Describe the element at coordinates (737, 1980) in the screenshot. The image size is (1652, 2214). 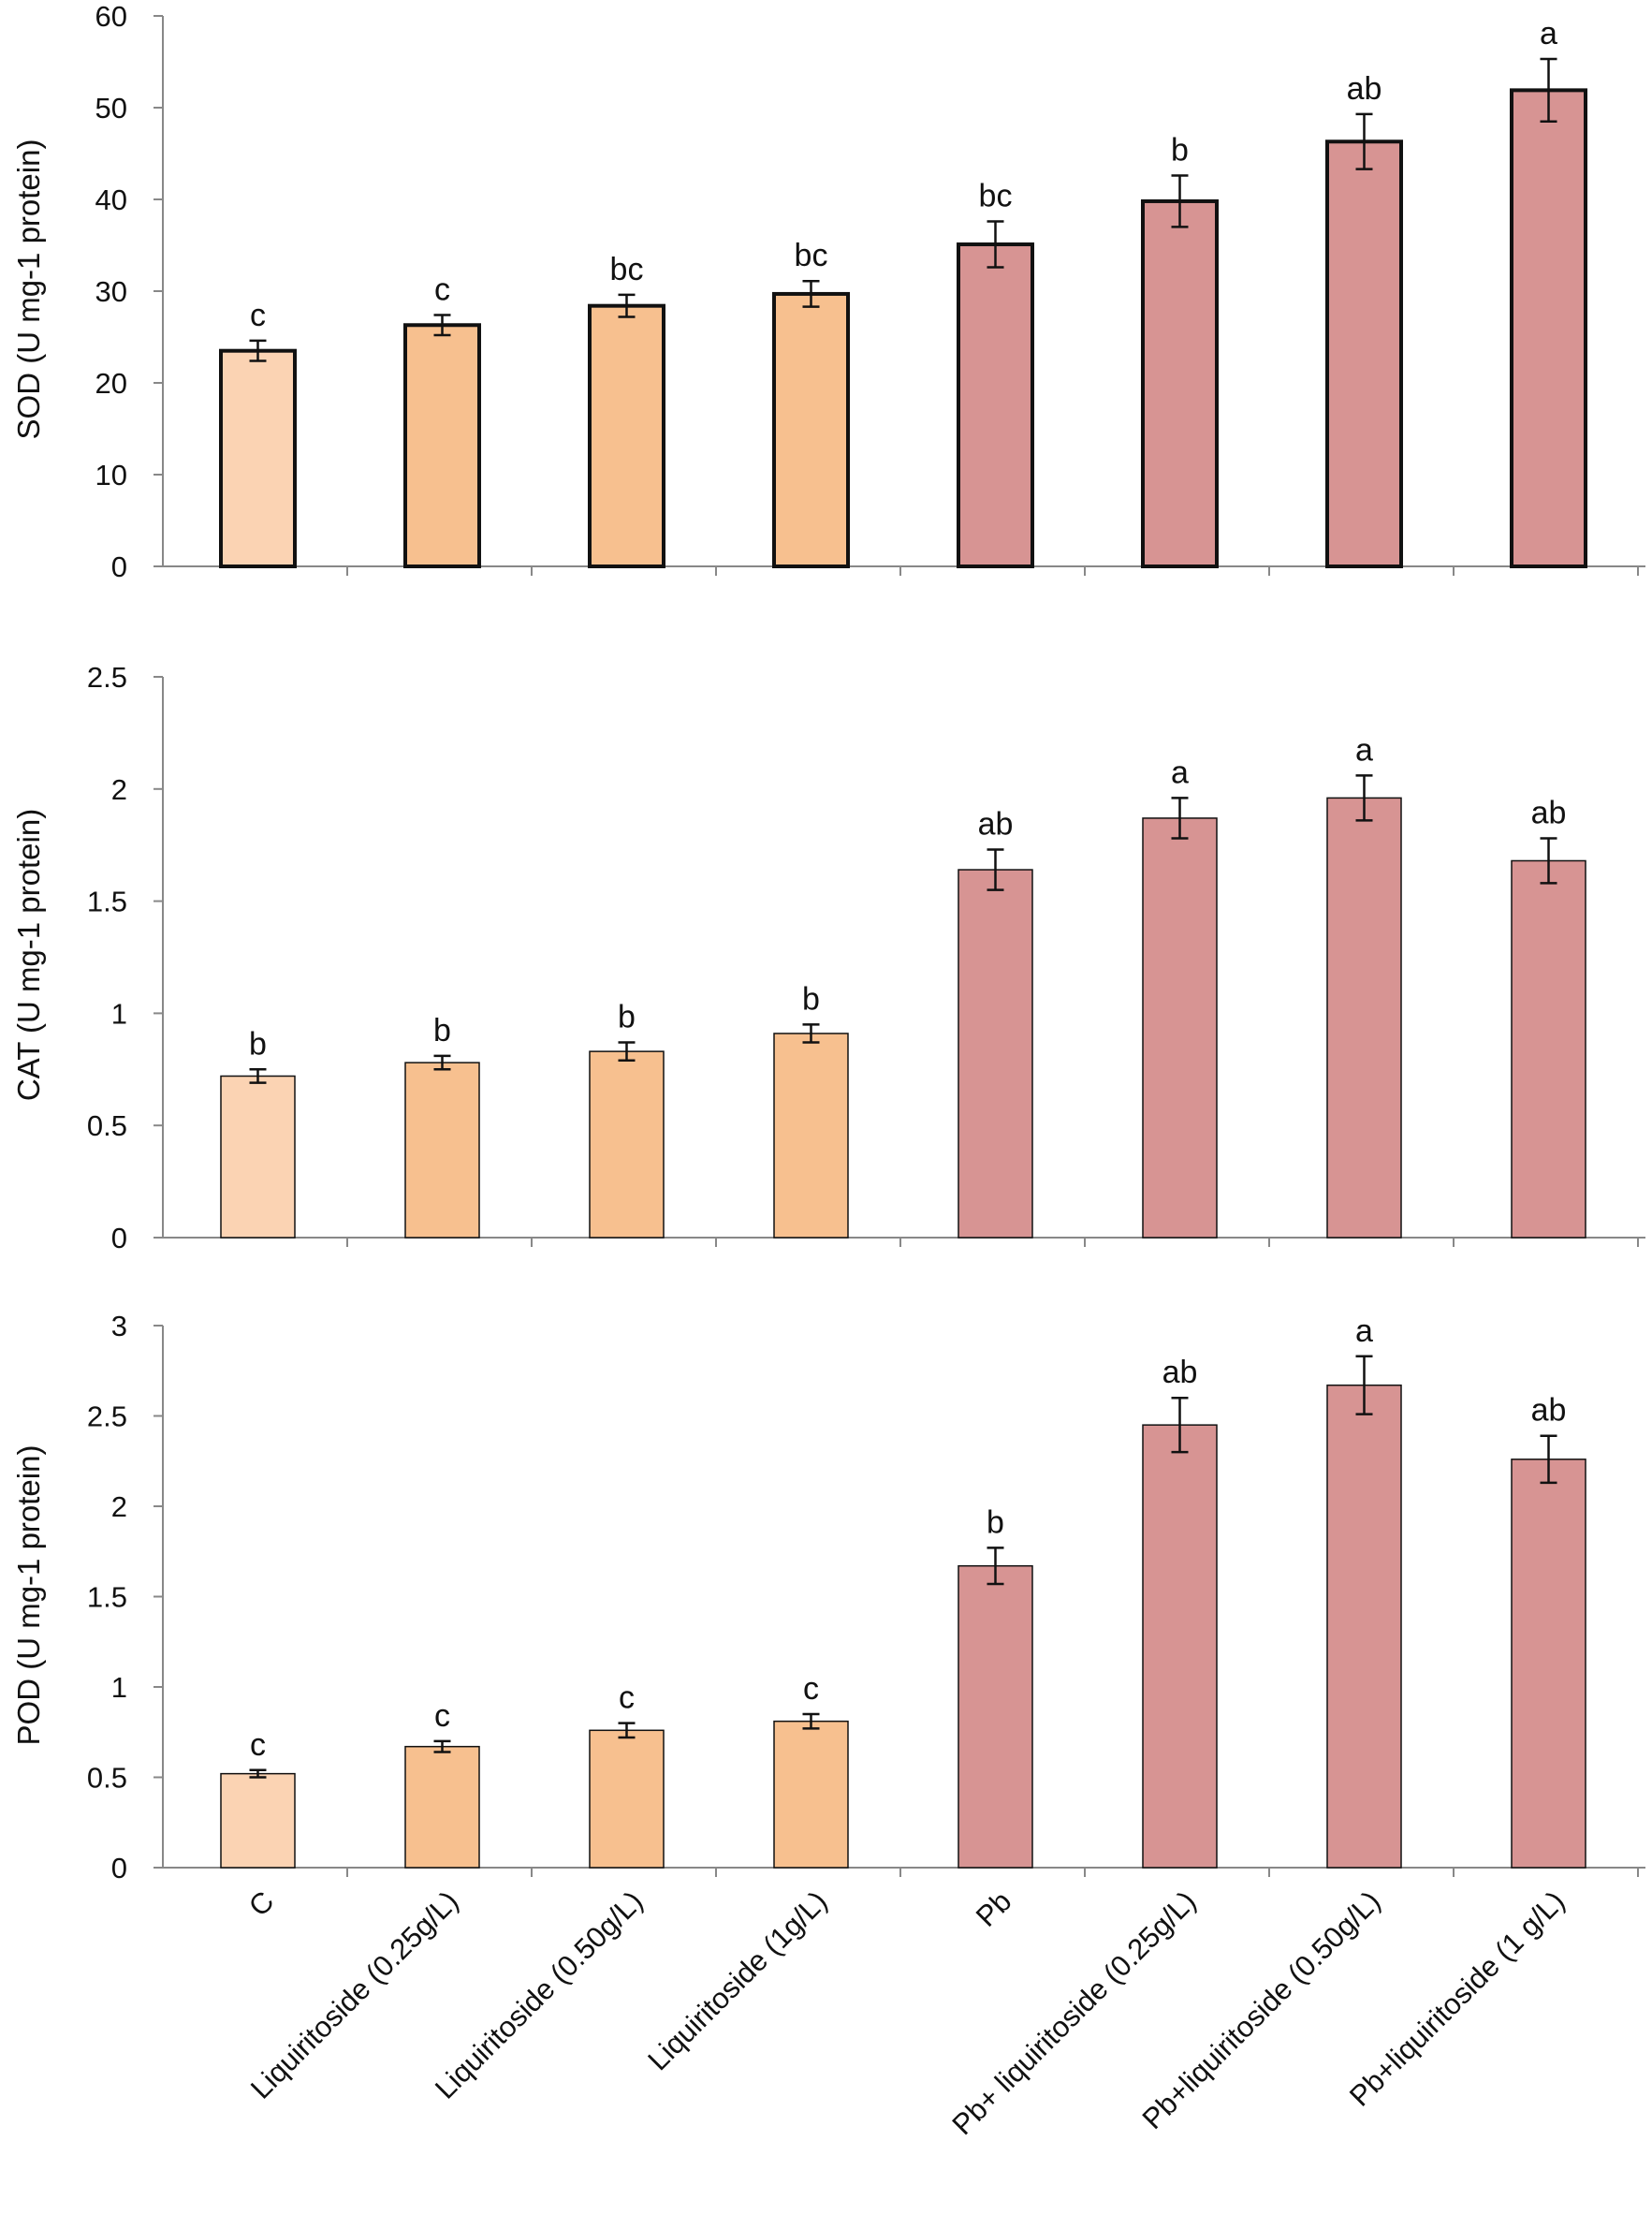
I see `x-category-label: Liquiritoside (1g/L)` at that location.